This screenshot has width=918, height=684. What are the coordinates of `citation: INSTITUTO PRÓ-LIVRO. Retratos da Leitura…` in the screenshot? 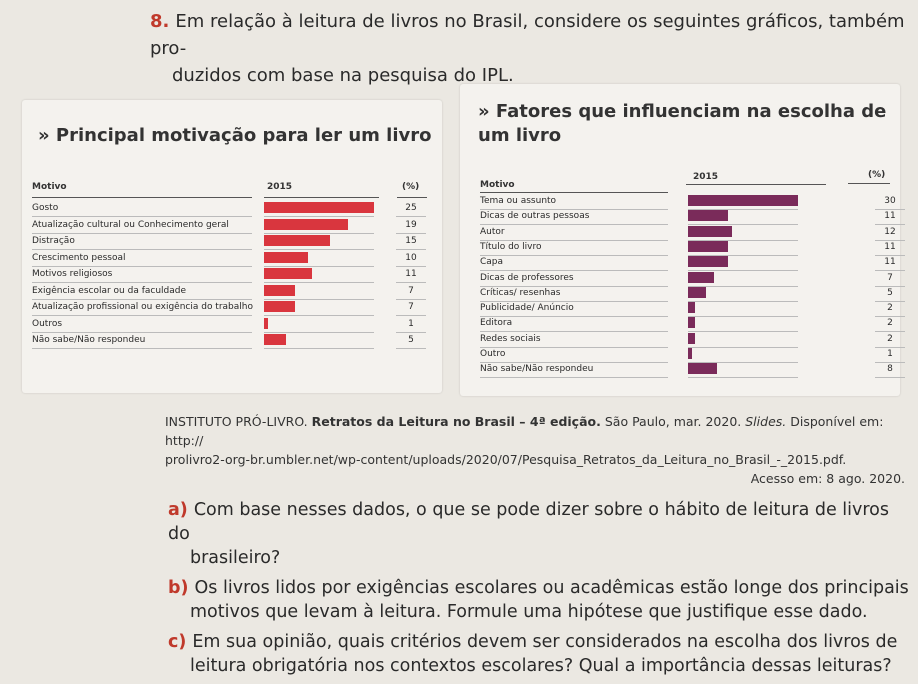 It's located at (535, 450).